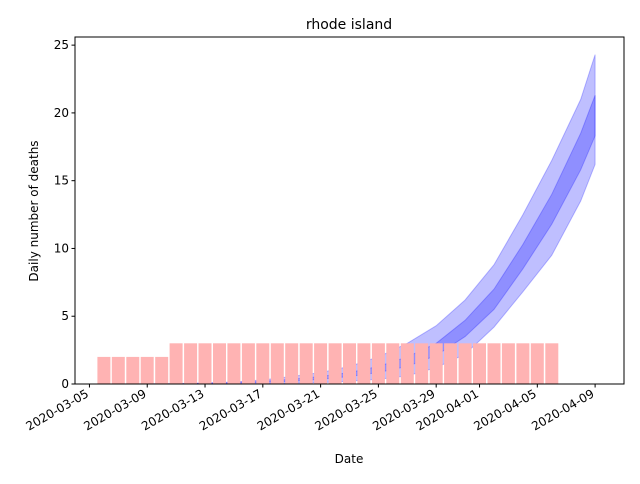  Describe the element at coordinates (172, 409) in the screenshot. I see `x-tick-label: 2020-03-13` at that location.